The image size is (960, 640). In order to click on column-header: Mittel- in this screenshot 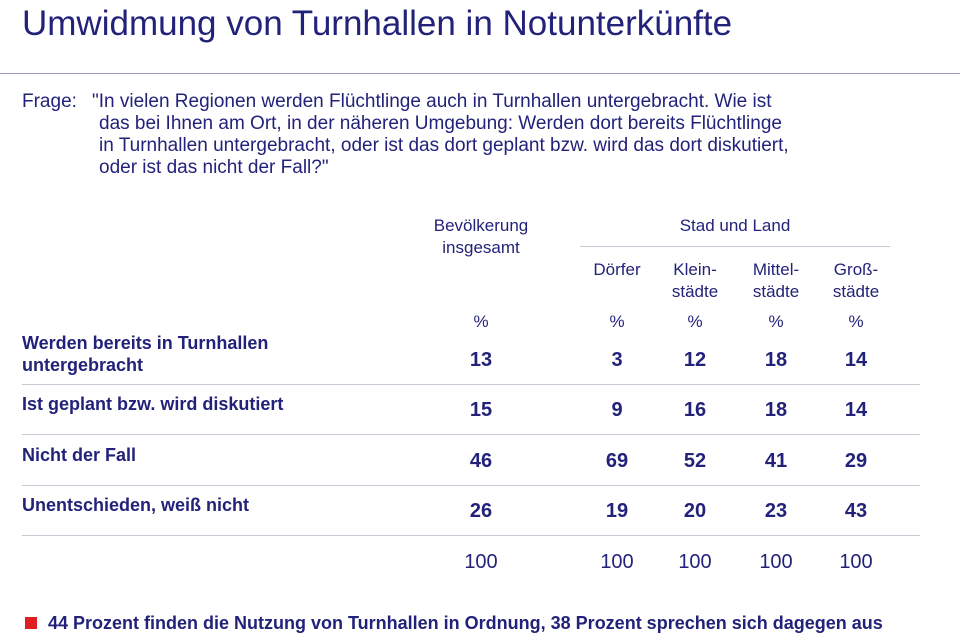, I will do `click(776, 269)`.